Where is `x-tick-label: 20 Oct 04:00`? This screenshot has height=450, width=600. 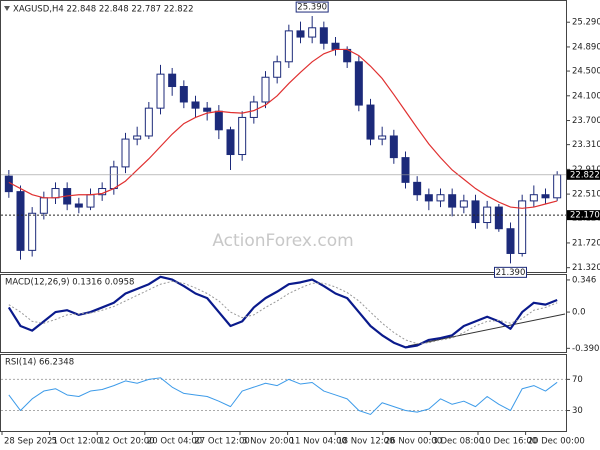 x-tick-label: 20 Oct 04:00 is located at coordinates (174, 442).